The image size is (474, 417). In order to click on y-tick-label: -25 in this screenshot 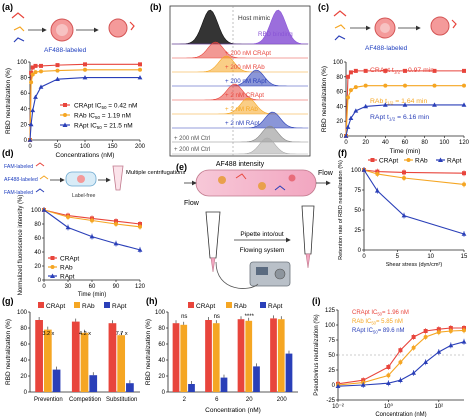, I will do `click(330, 401)`.